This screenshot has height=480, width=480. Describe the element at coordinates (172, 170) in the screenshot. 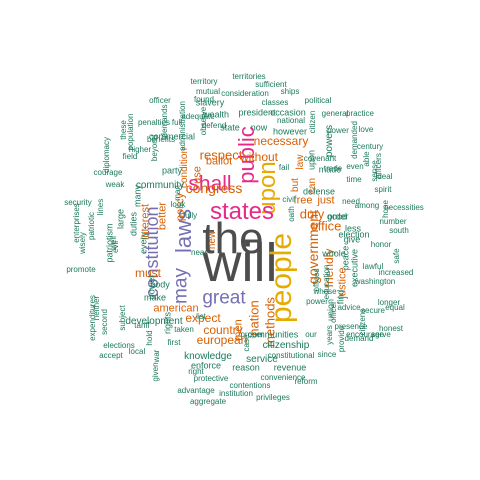

I see `word-party: party` at that location.